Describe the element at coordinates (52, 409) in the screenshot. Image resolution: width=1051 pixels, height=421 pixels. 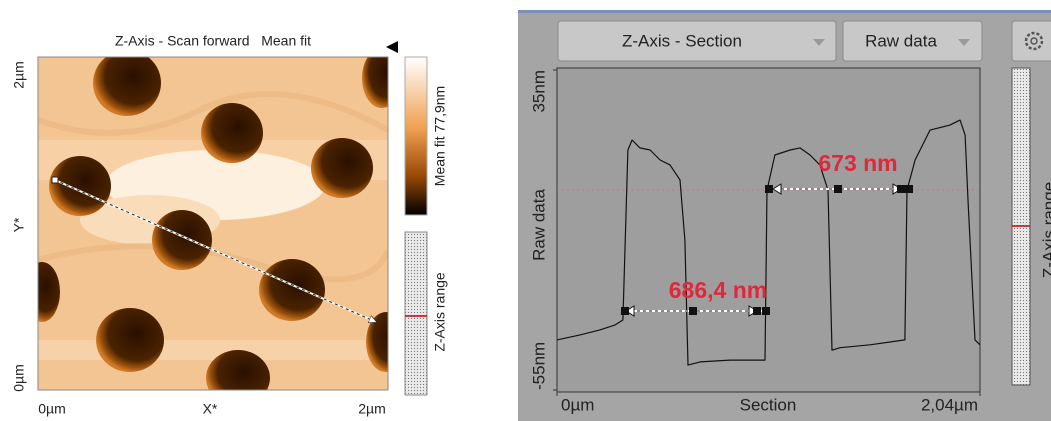
I see `x-left-label: 0µm` at that location.